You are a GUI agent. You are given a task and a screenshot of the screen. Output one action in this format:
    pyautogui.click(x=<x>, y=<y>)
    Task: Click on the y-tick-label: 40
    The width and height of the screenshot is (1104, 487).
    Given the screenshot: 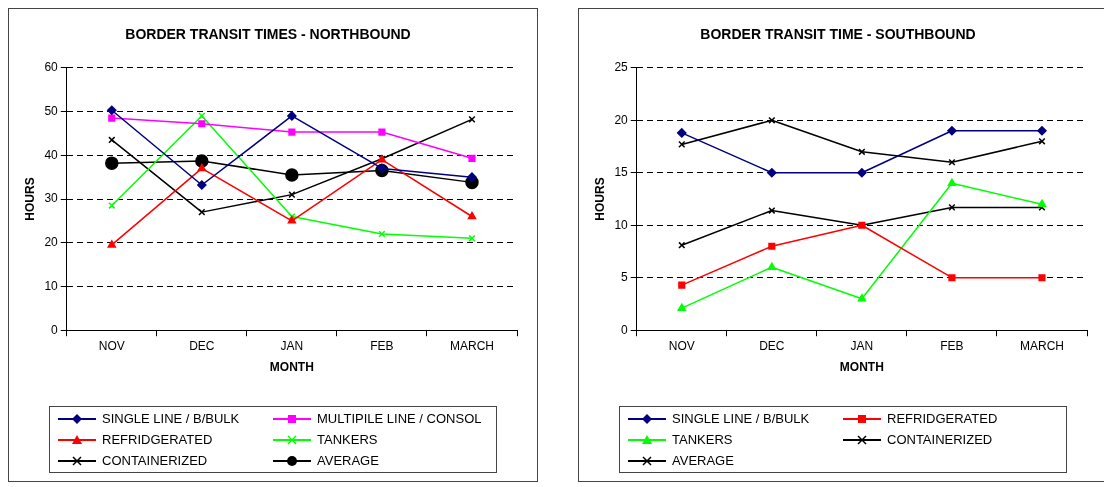 What is the action you would take?
    pyautogui.click(x=51, y=154)
    